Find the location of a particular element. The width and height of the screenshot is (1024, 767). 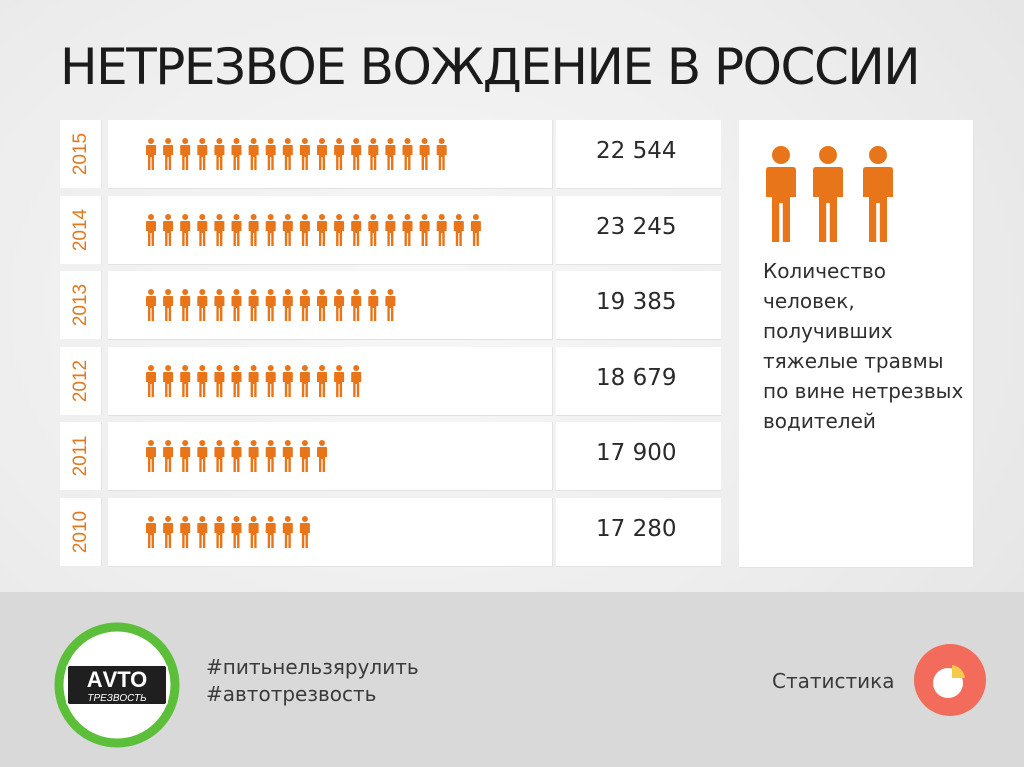

avtotrezvost-logo: АVТО ТРЕЗВОСТЬ is located at coordinates (117, 685).